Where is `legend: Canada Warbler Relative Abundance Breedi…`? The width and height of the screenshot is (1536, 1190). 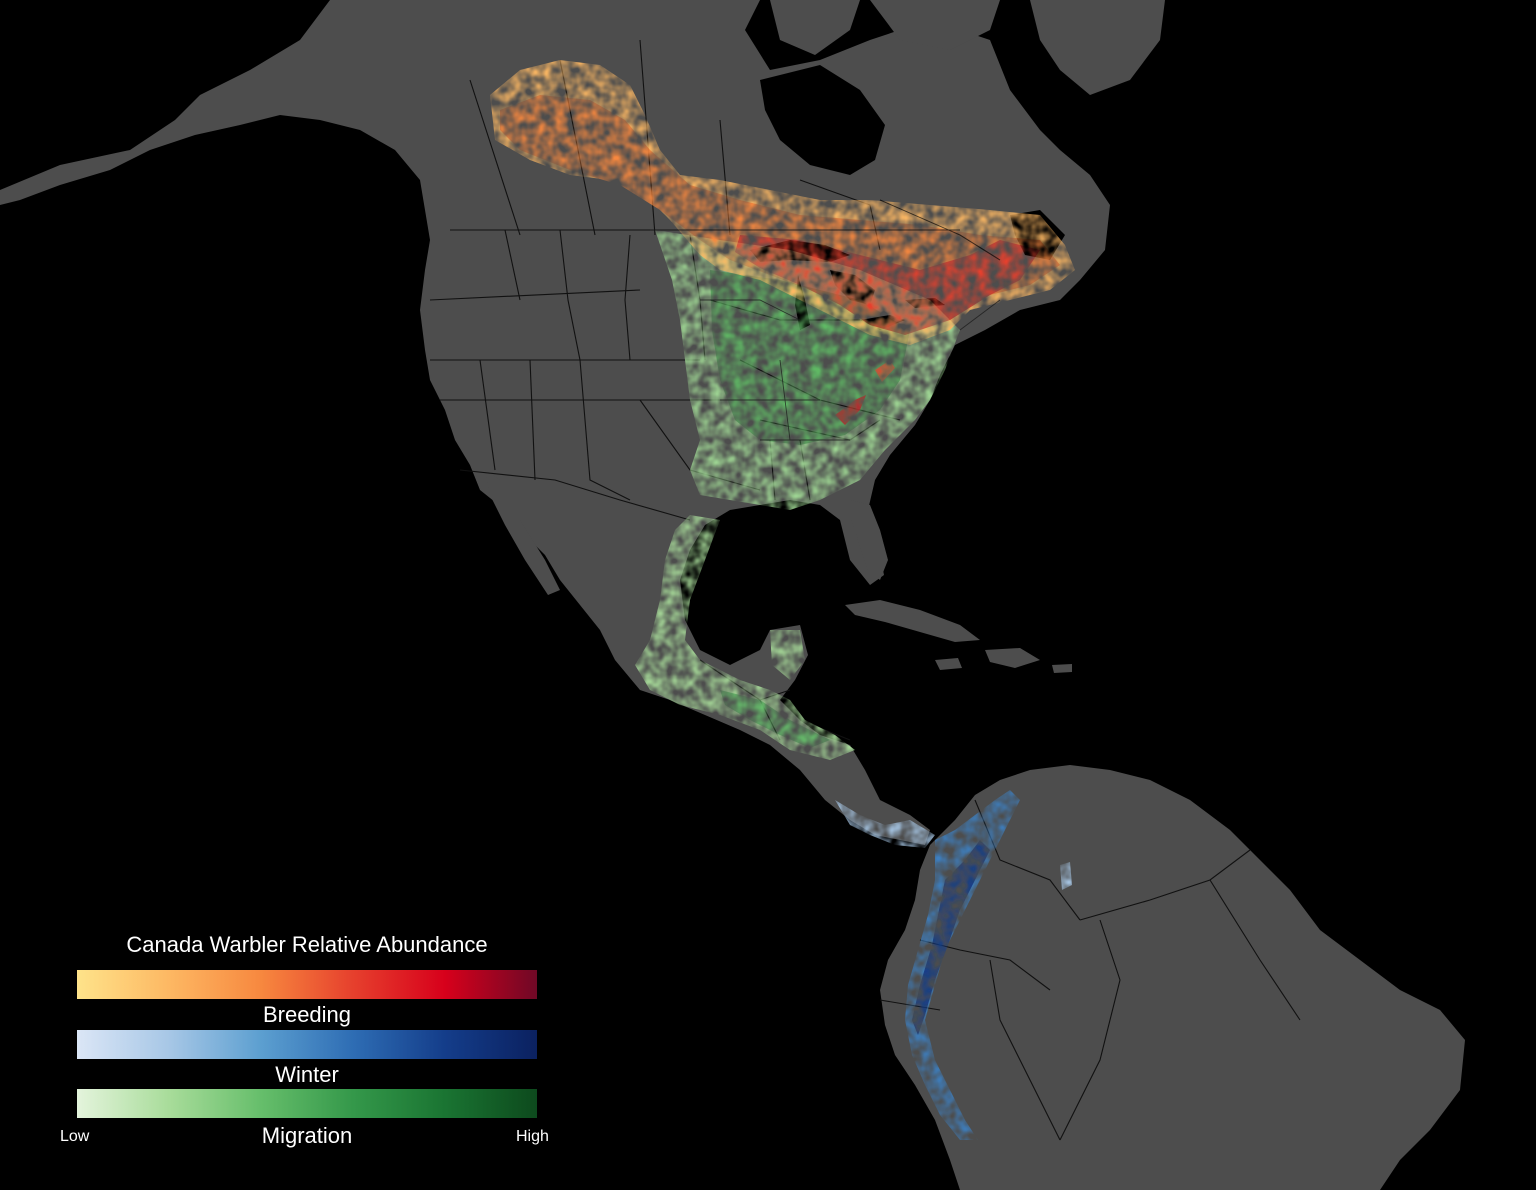 legend: Canada Warbler Relative Abundance Breedi… is located at coordinates (310, 1040).